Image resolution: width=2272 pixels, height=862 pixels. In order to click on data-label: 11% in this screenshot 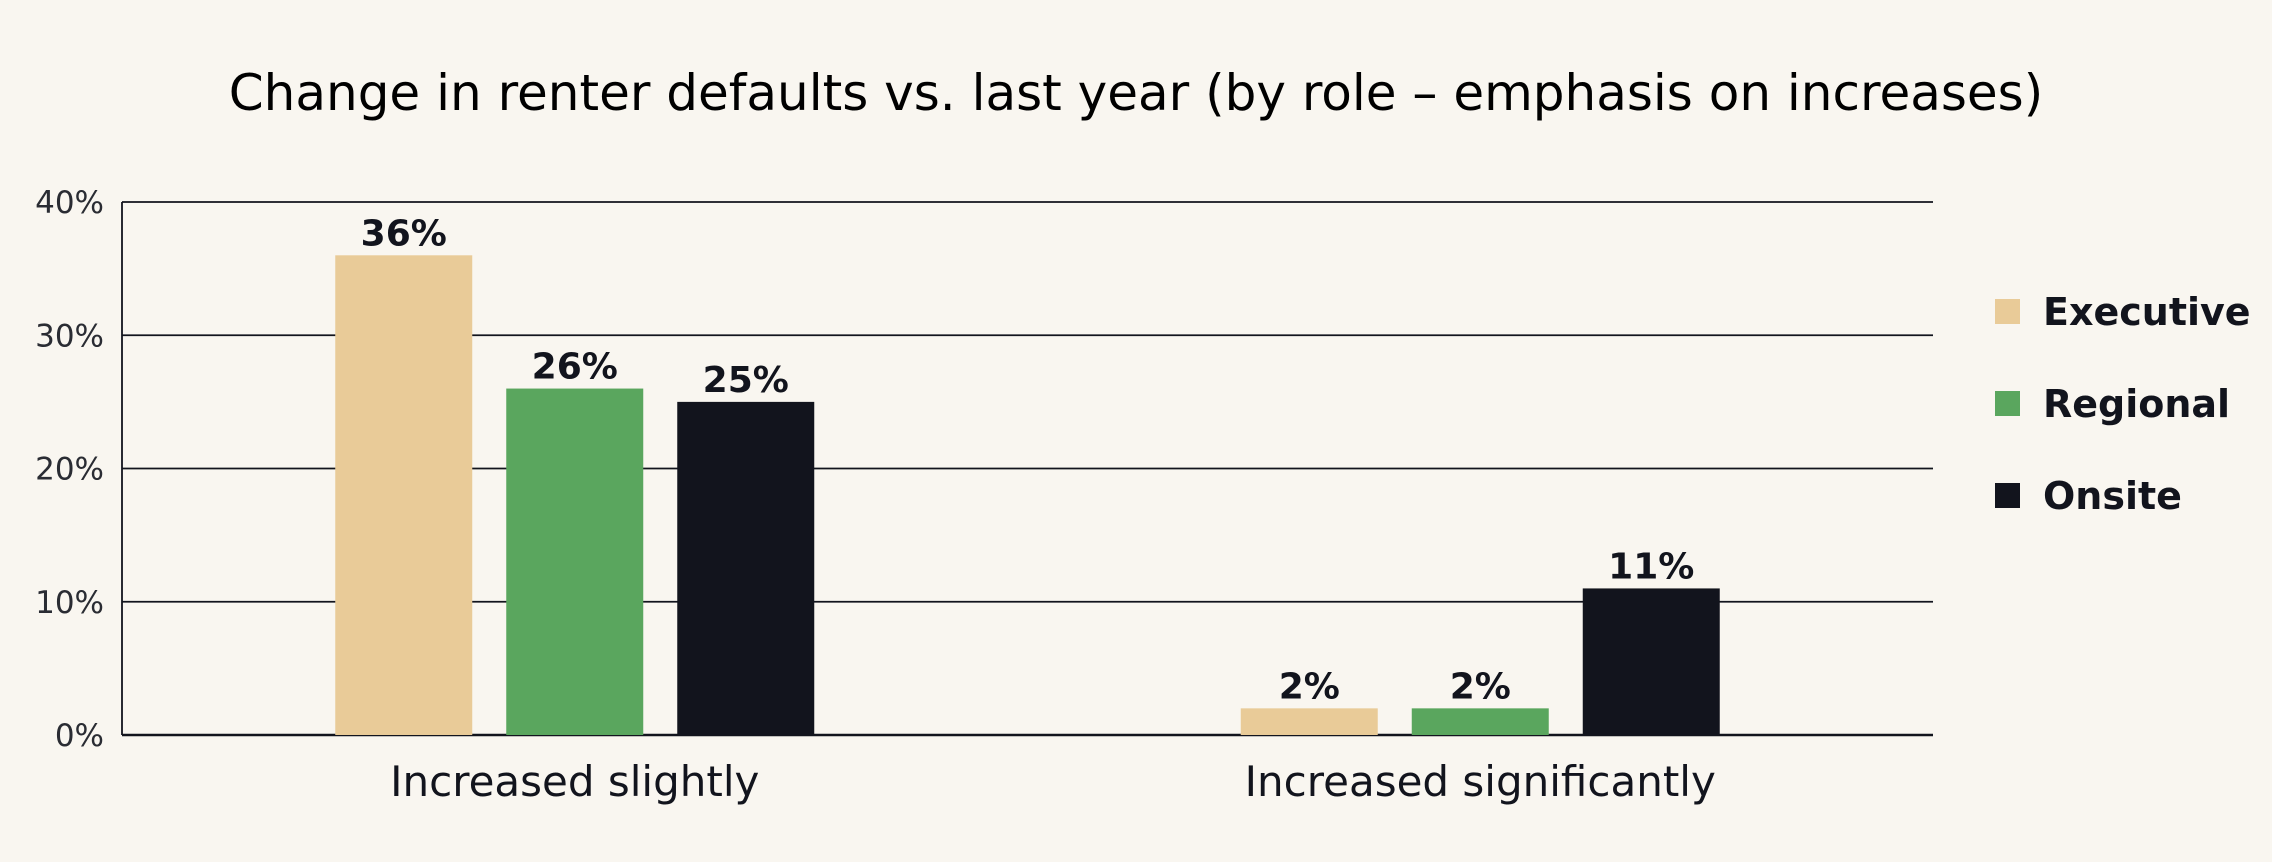, I will do `click(1651, 566)`.